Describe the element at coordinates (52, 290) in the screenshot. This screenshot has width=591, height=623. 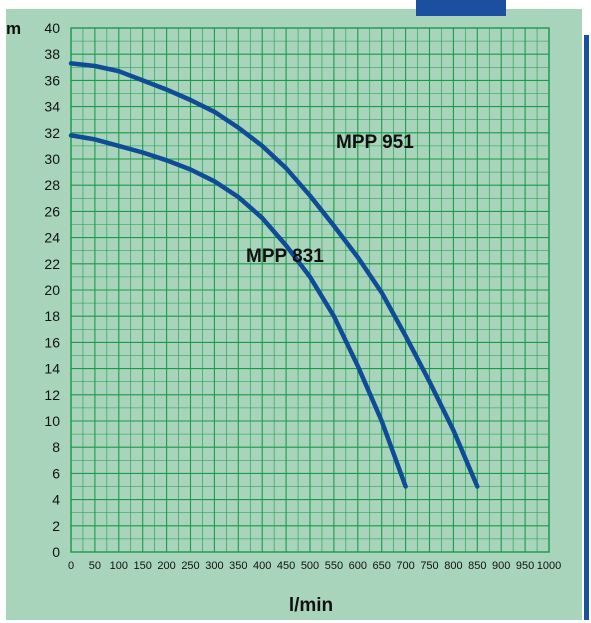
I see `y-tick-label: 20` at that location.